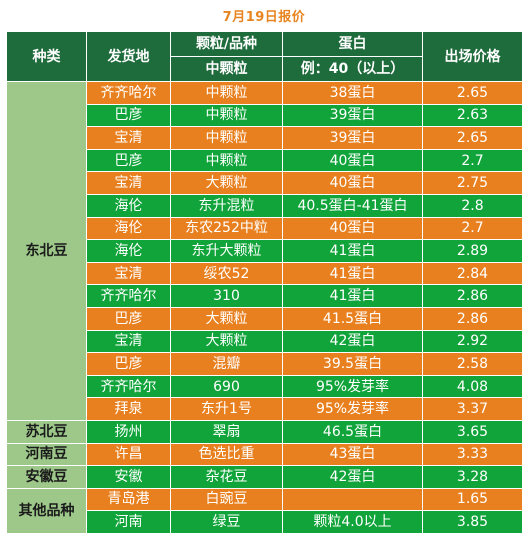 The height and width of the screenshot is (547, 528). I want to click on origin-cell: 安徽, so click(128, 477).